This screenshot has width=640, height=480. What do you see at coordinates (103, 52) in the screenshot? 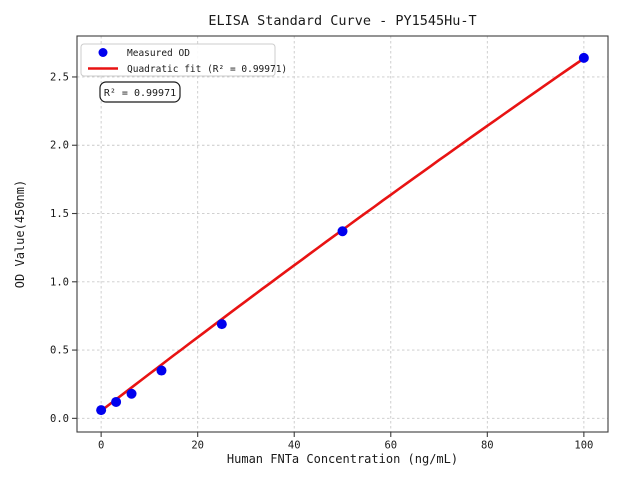
I see `legend-marker-circle-icon` at bounding box center [103, 52].